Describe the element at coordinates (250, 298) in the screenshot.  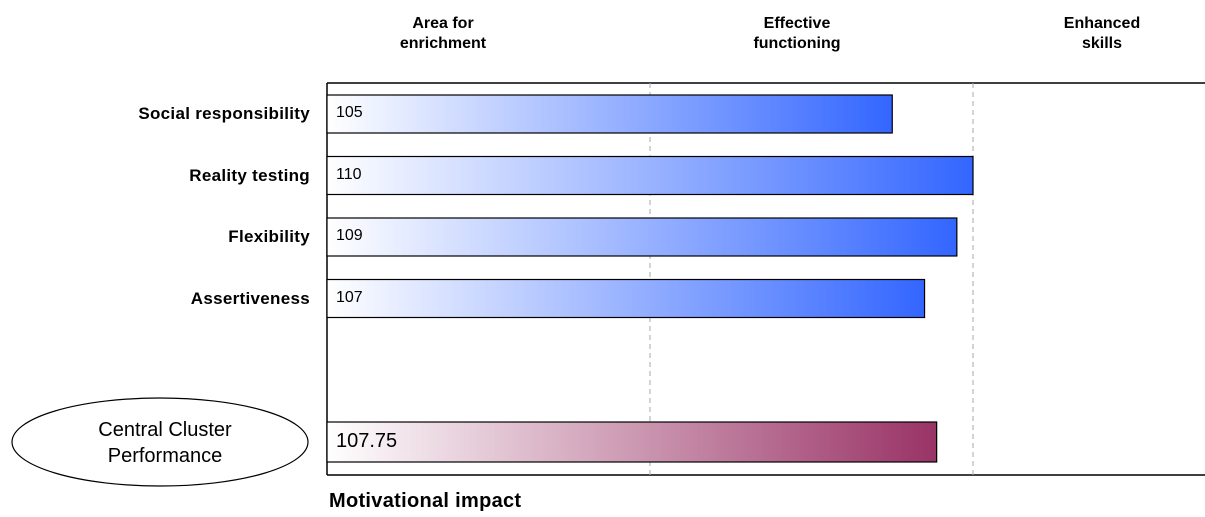
I see `category-label: Assertiveness` at that location.